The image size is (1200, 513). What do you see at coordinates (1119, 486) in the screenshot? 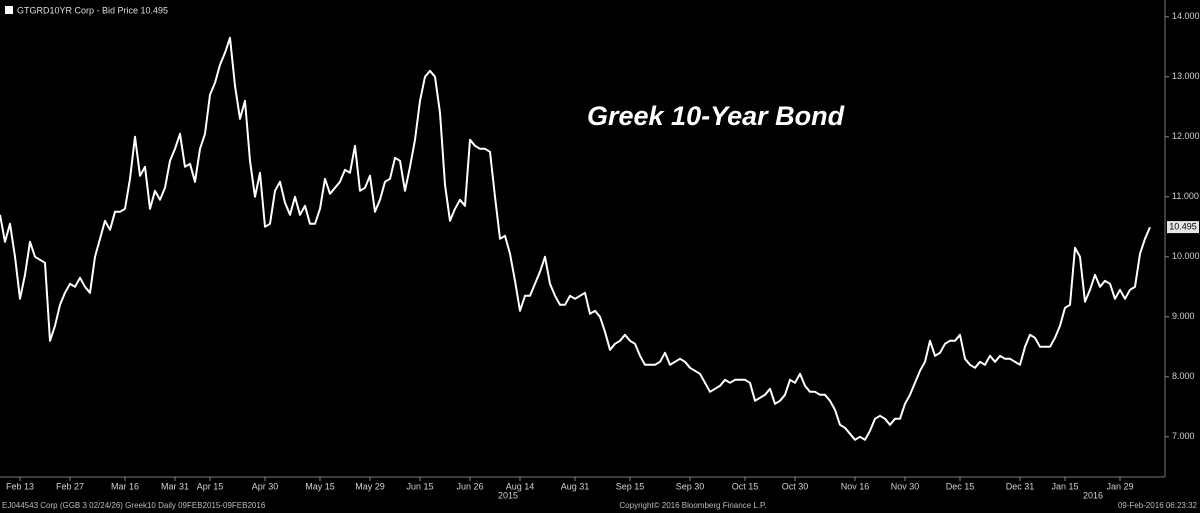
I see `x-tick-label: Jan 29` at bounding box center [1119, 486].